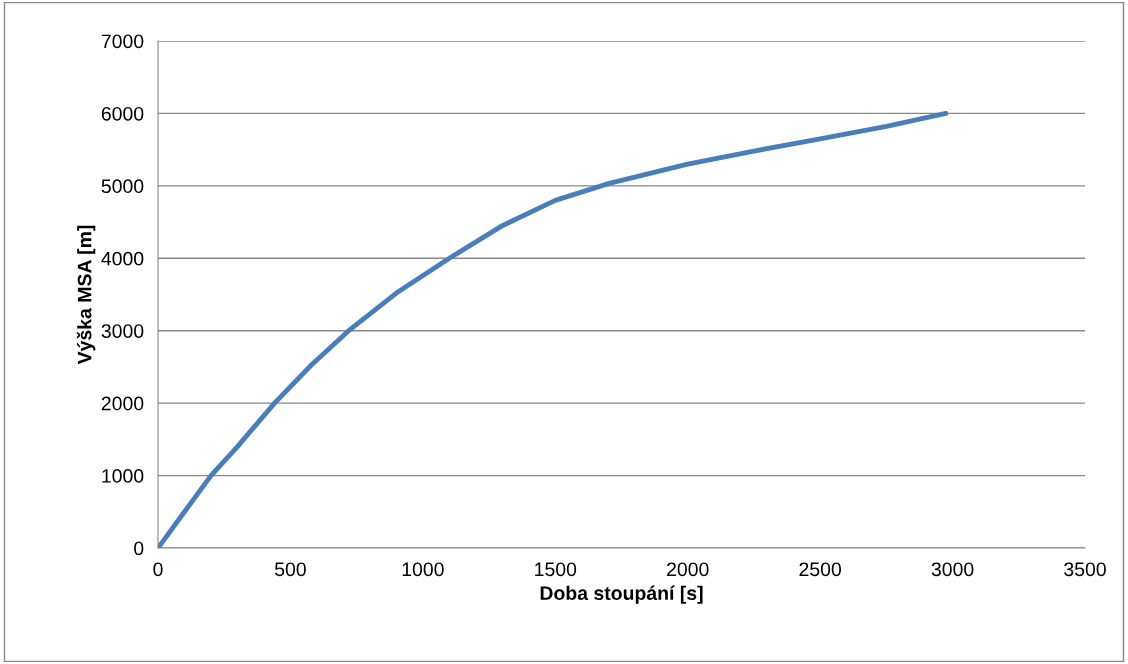 The width and height of the screenshot is (1128, 664). What do you see at coordinates (139, 548) in the screenshot?
I see `y-tick-label: 0` at bounding box center [139, 548].